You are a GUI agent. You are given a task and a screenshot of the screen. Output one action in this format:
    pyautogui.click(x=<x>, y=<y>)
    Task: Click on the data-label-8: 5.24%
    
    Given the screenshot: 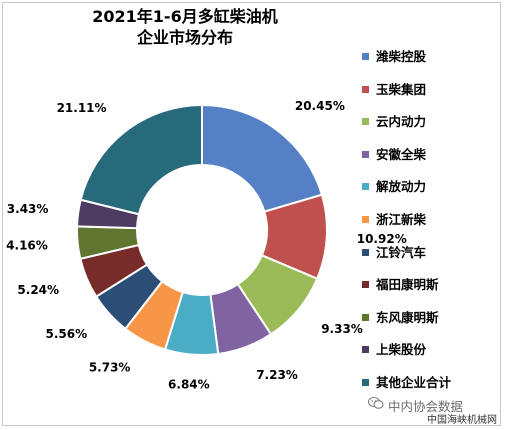 What is the action you would take?
    pyautogui.click(x=38, y=290)
    